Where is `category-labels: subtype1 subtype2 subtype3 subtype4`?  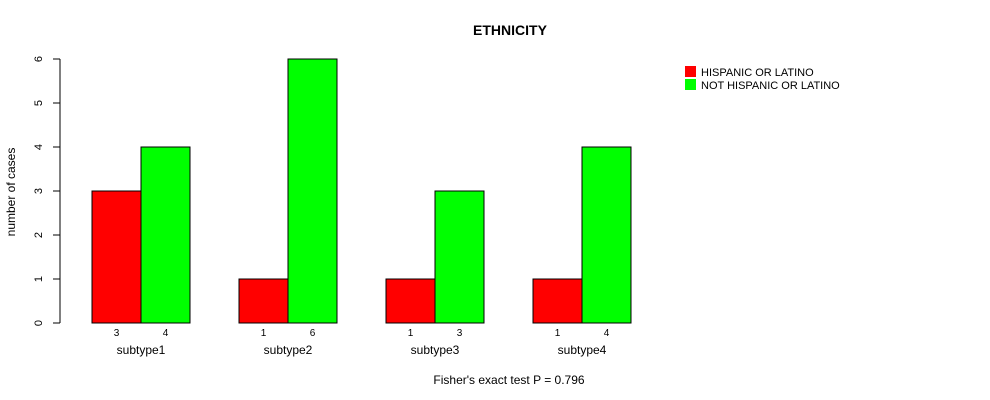
category-labels: subtype1 subtype2 subtype3 subtype4 is located at coordinates (362, 350).